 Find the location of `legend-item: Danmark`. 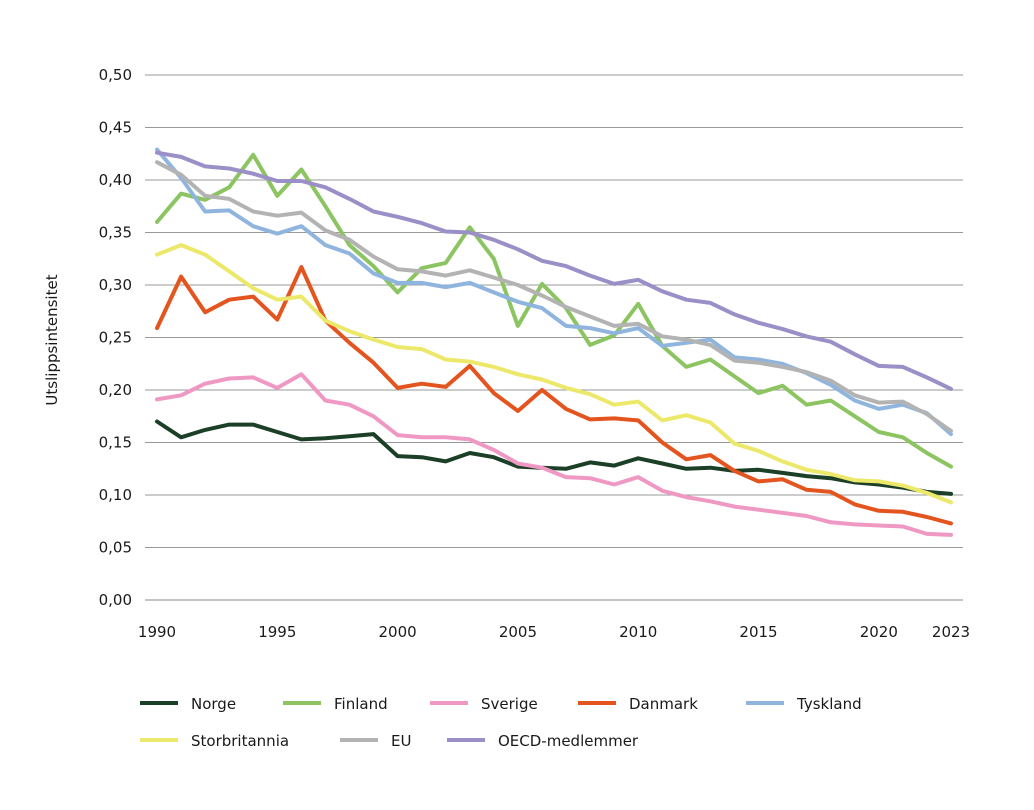

legend-item: Danmark is located at coordinates (638, 704).